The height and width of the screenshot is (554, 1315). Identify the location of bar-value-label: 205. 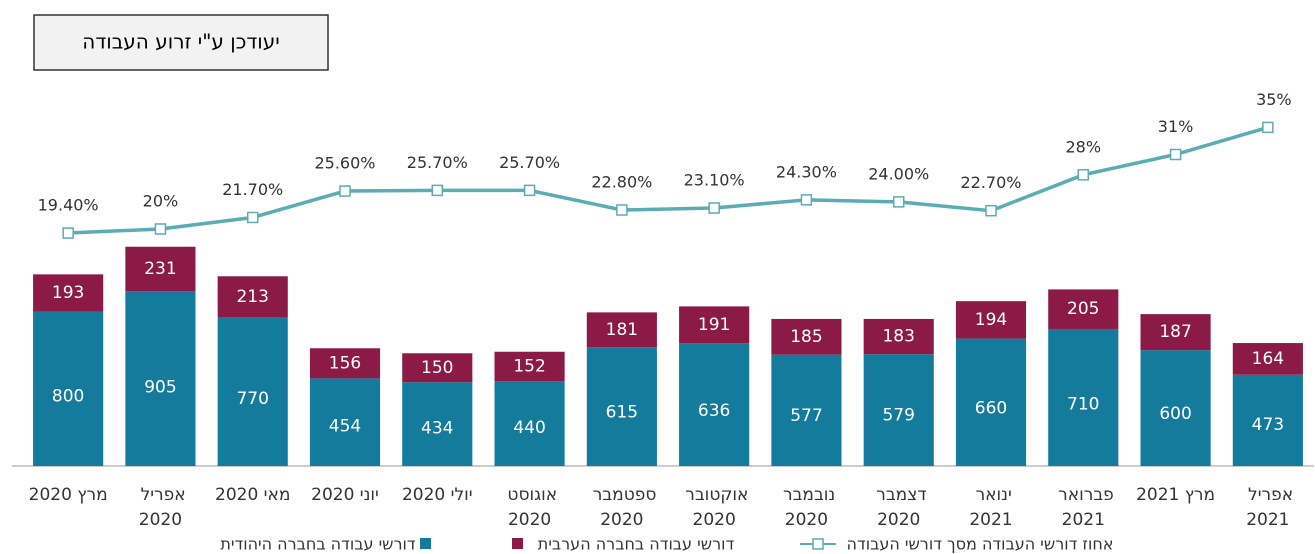
(1083, 309).